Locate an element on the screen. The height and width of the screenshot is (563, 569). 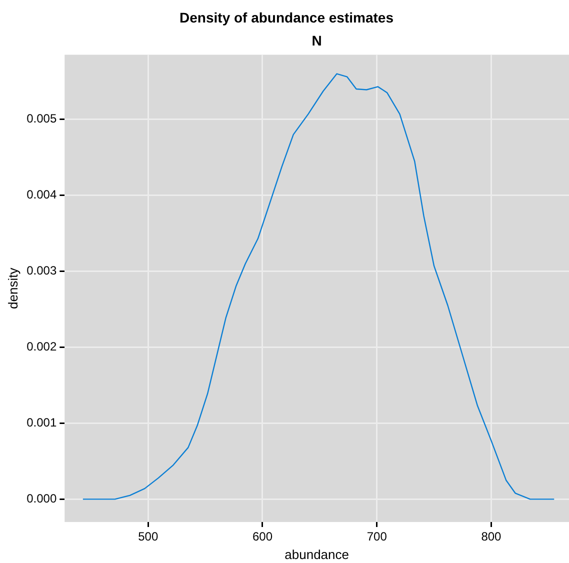
x-tick-label: 600 is located at coordinates (262, 537).